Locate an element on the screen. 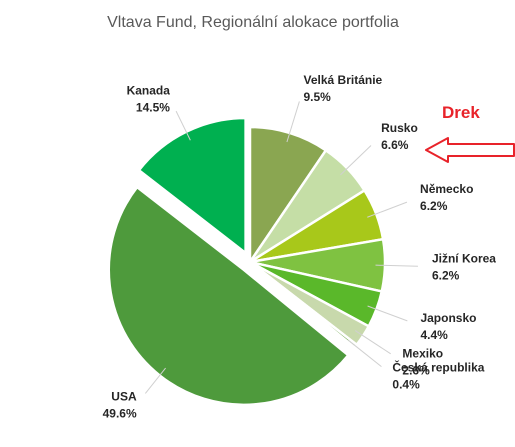  annotation-arrow is located at coordinates (470, 150).